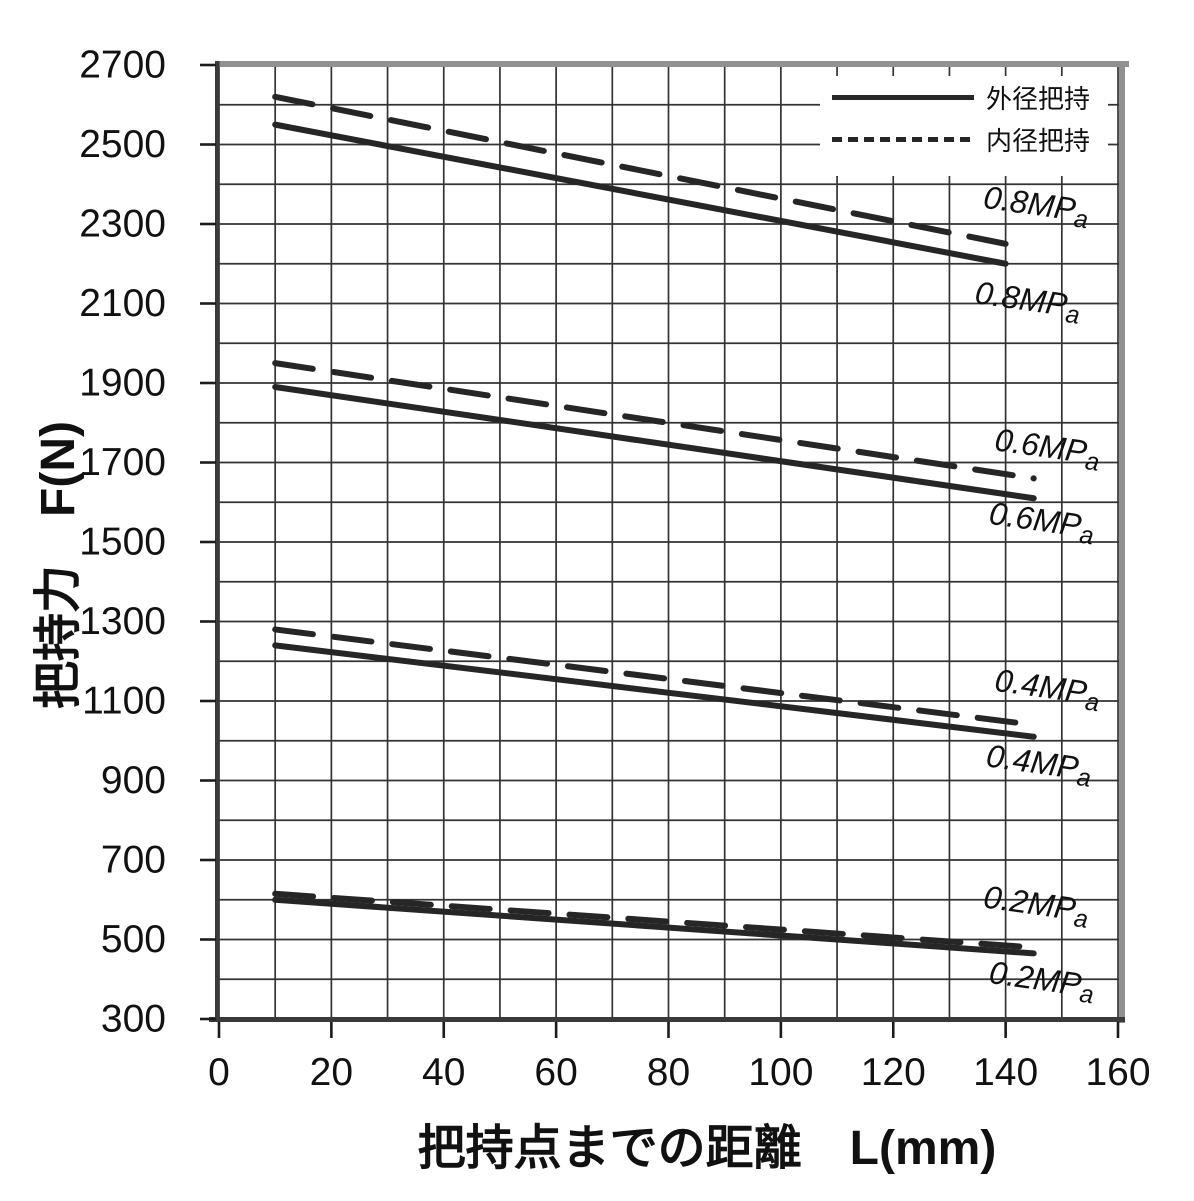 This screenshot has width=1194, height=1201. Describe the element at coordinates (122, 462) in the screenshot. I see `y-tick-label: 1700` at that location.